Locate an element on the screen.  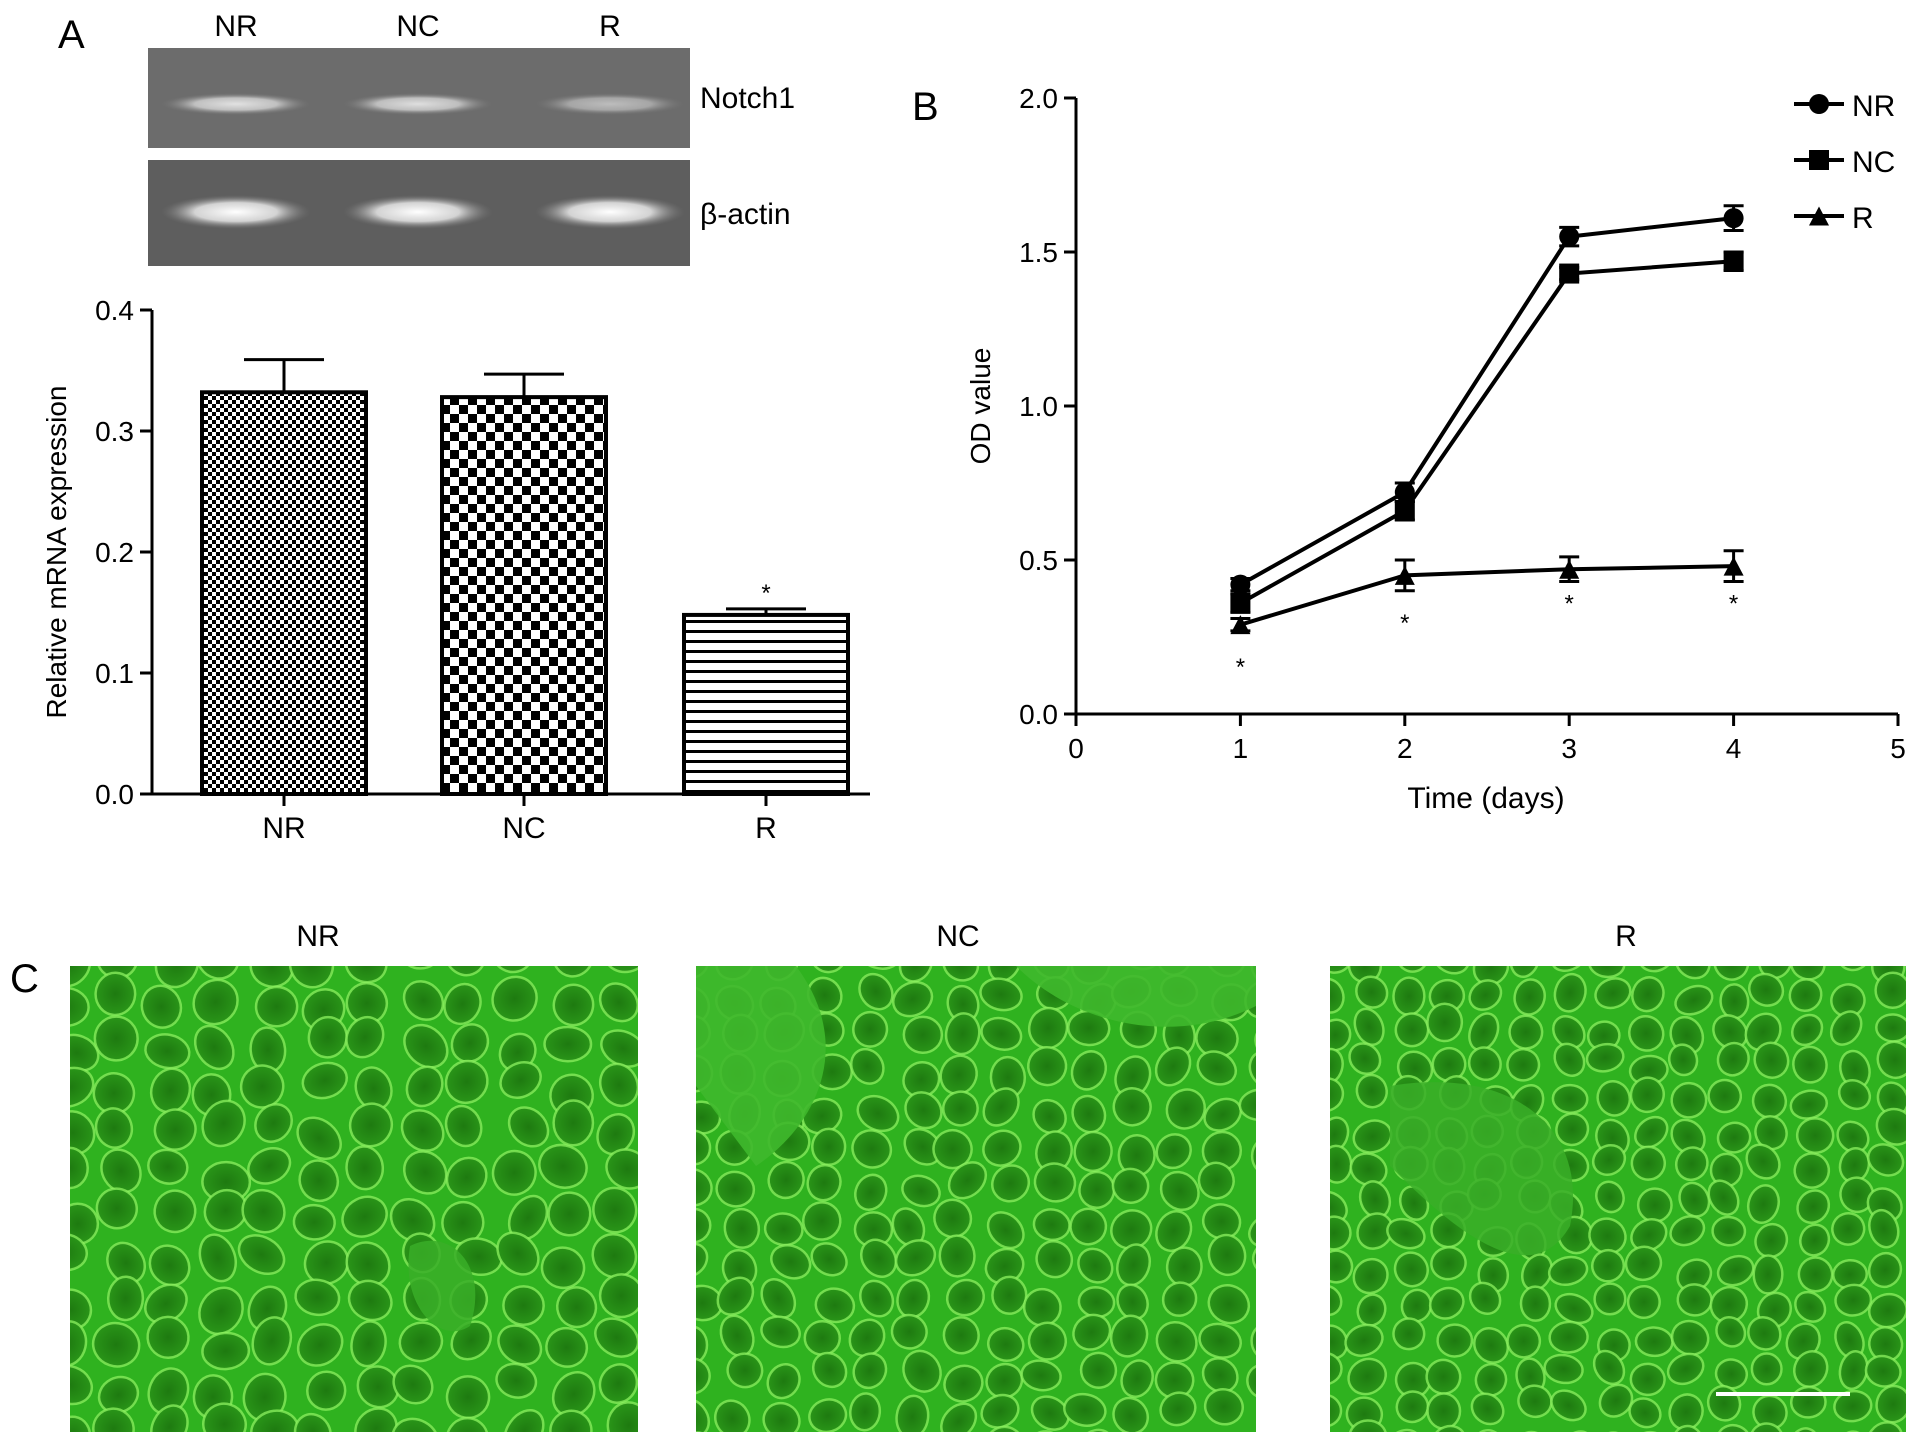
line-x-tick-label: 3 is located at coordinates (1569, 748).